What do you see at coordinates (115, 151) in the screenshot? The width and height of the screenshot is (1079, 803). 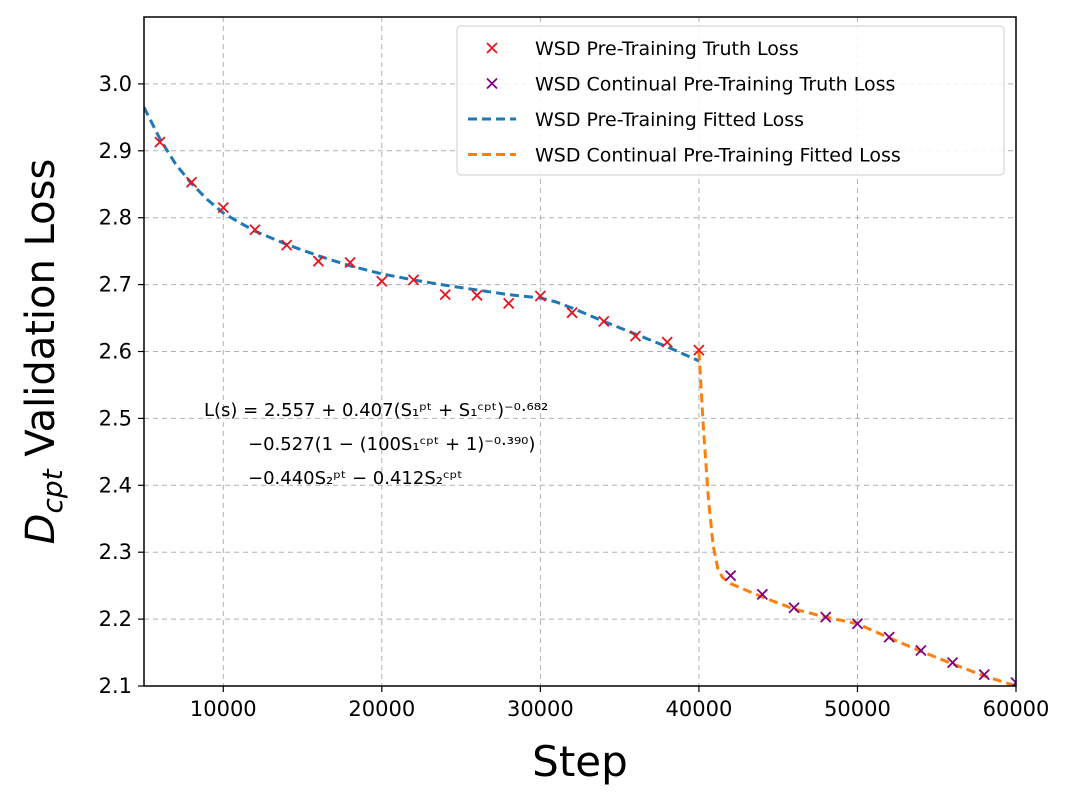 I see `y-tick-label: 2.9` at bounding box center [115, 151].